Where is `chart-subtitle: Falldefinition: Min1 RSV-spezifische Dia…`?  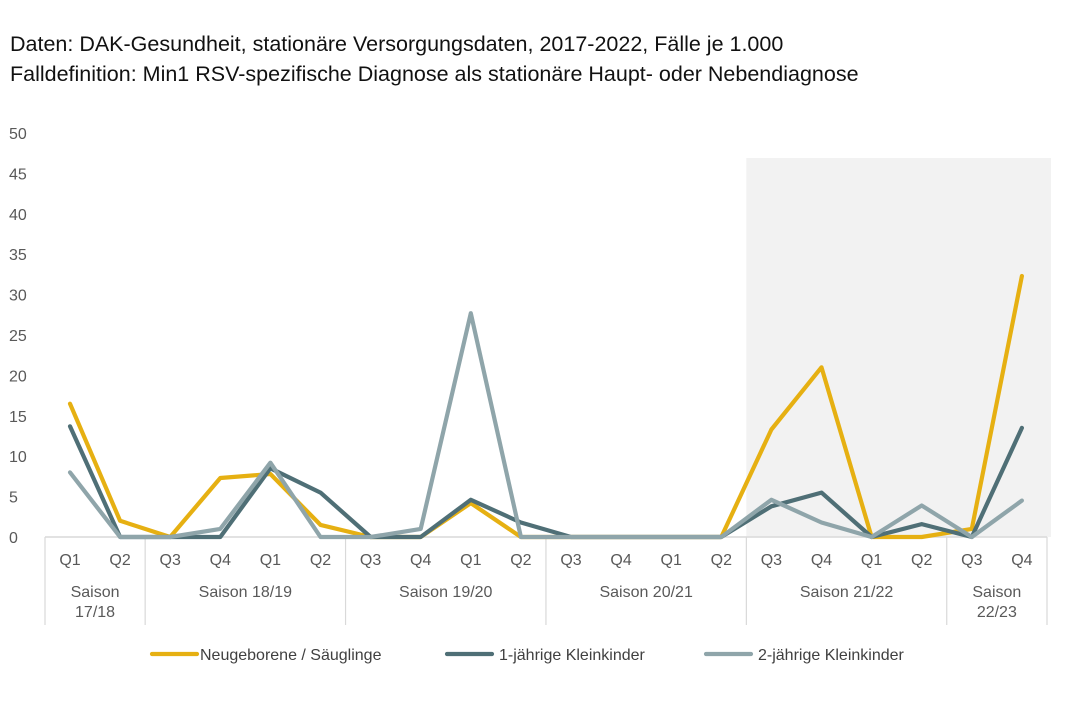 chart-subtitle: Falldefinition: Min1 RSV-spezifische Dia… is located at coordinates (434, 74).